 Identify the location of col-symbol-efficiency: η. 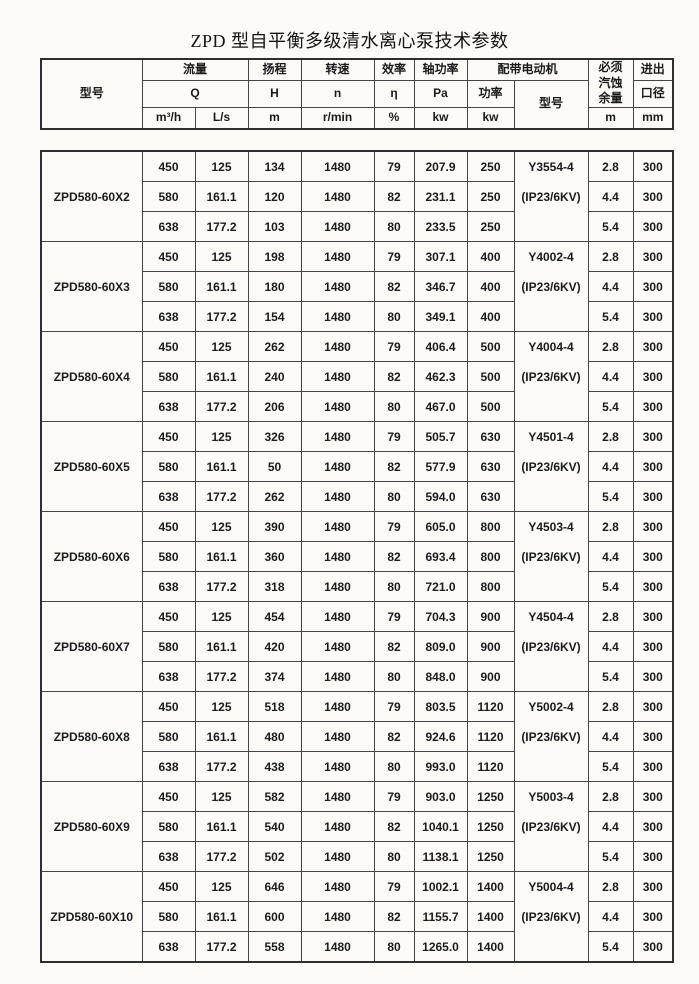
(394, 94).